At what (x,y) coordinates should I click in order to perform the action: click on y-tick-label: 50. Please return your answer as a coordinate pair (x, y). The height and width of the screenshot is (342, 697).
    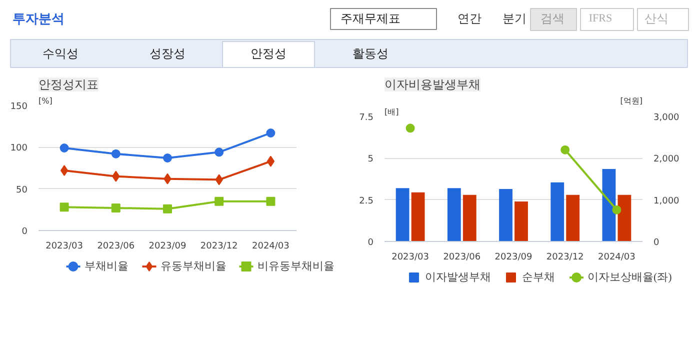
    Looking at the image, I should click on (22, 190).